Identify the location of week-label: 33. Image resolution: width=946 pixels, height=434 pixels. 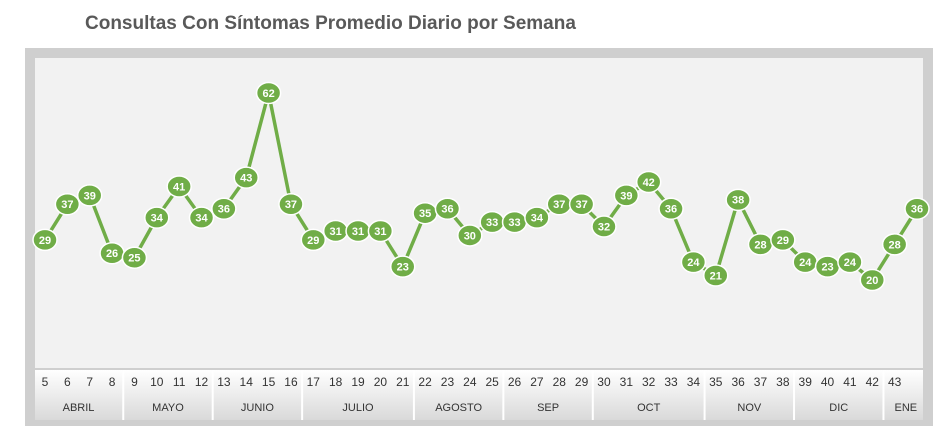
(671, 382).